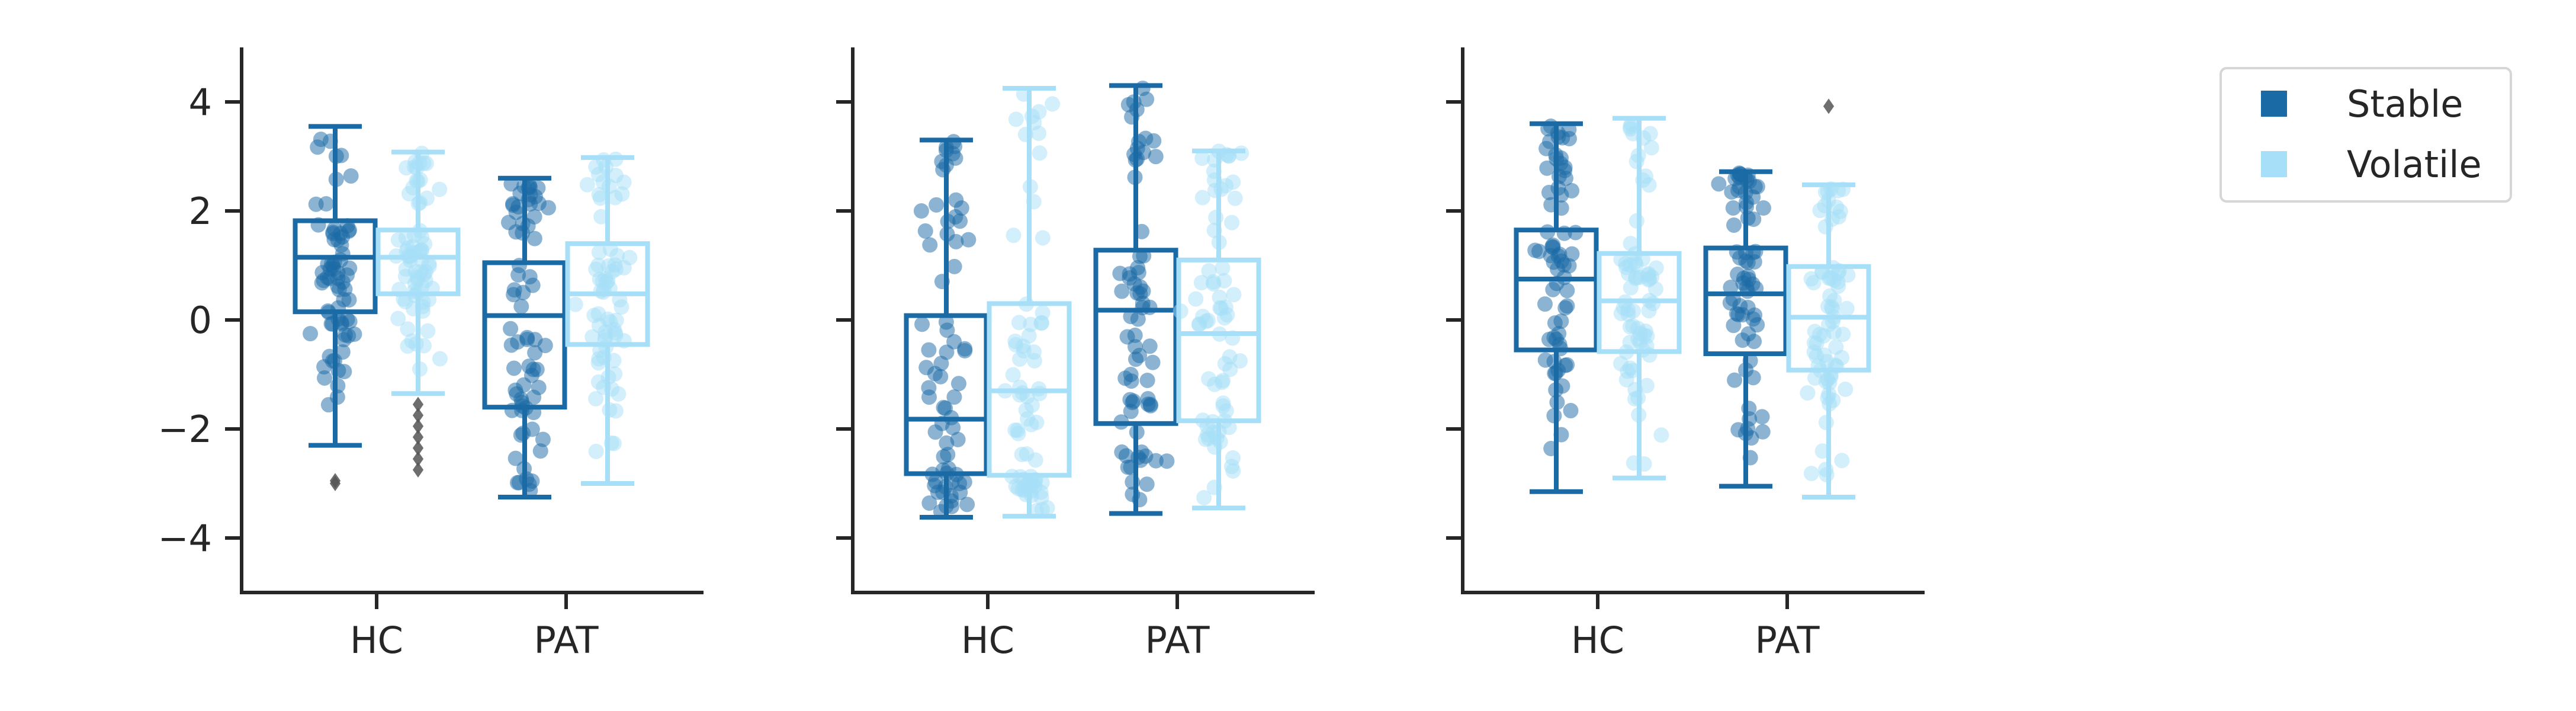  I want to click on box-stable-pat, so click(524, 337).